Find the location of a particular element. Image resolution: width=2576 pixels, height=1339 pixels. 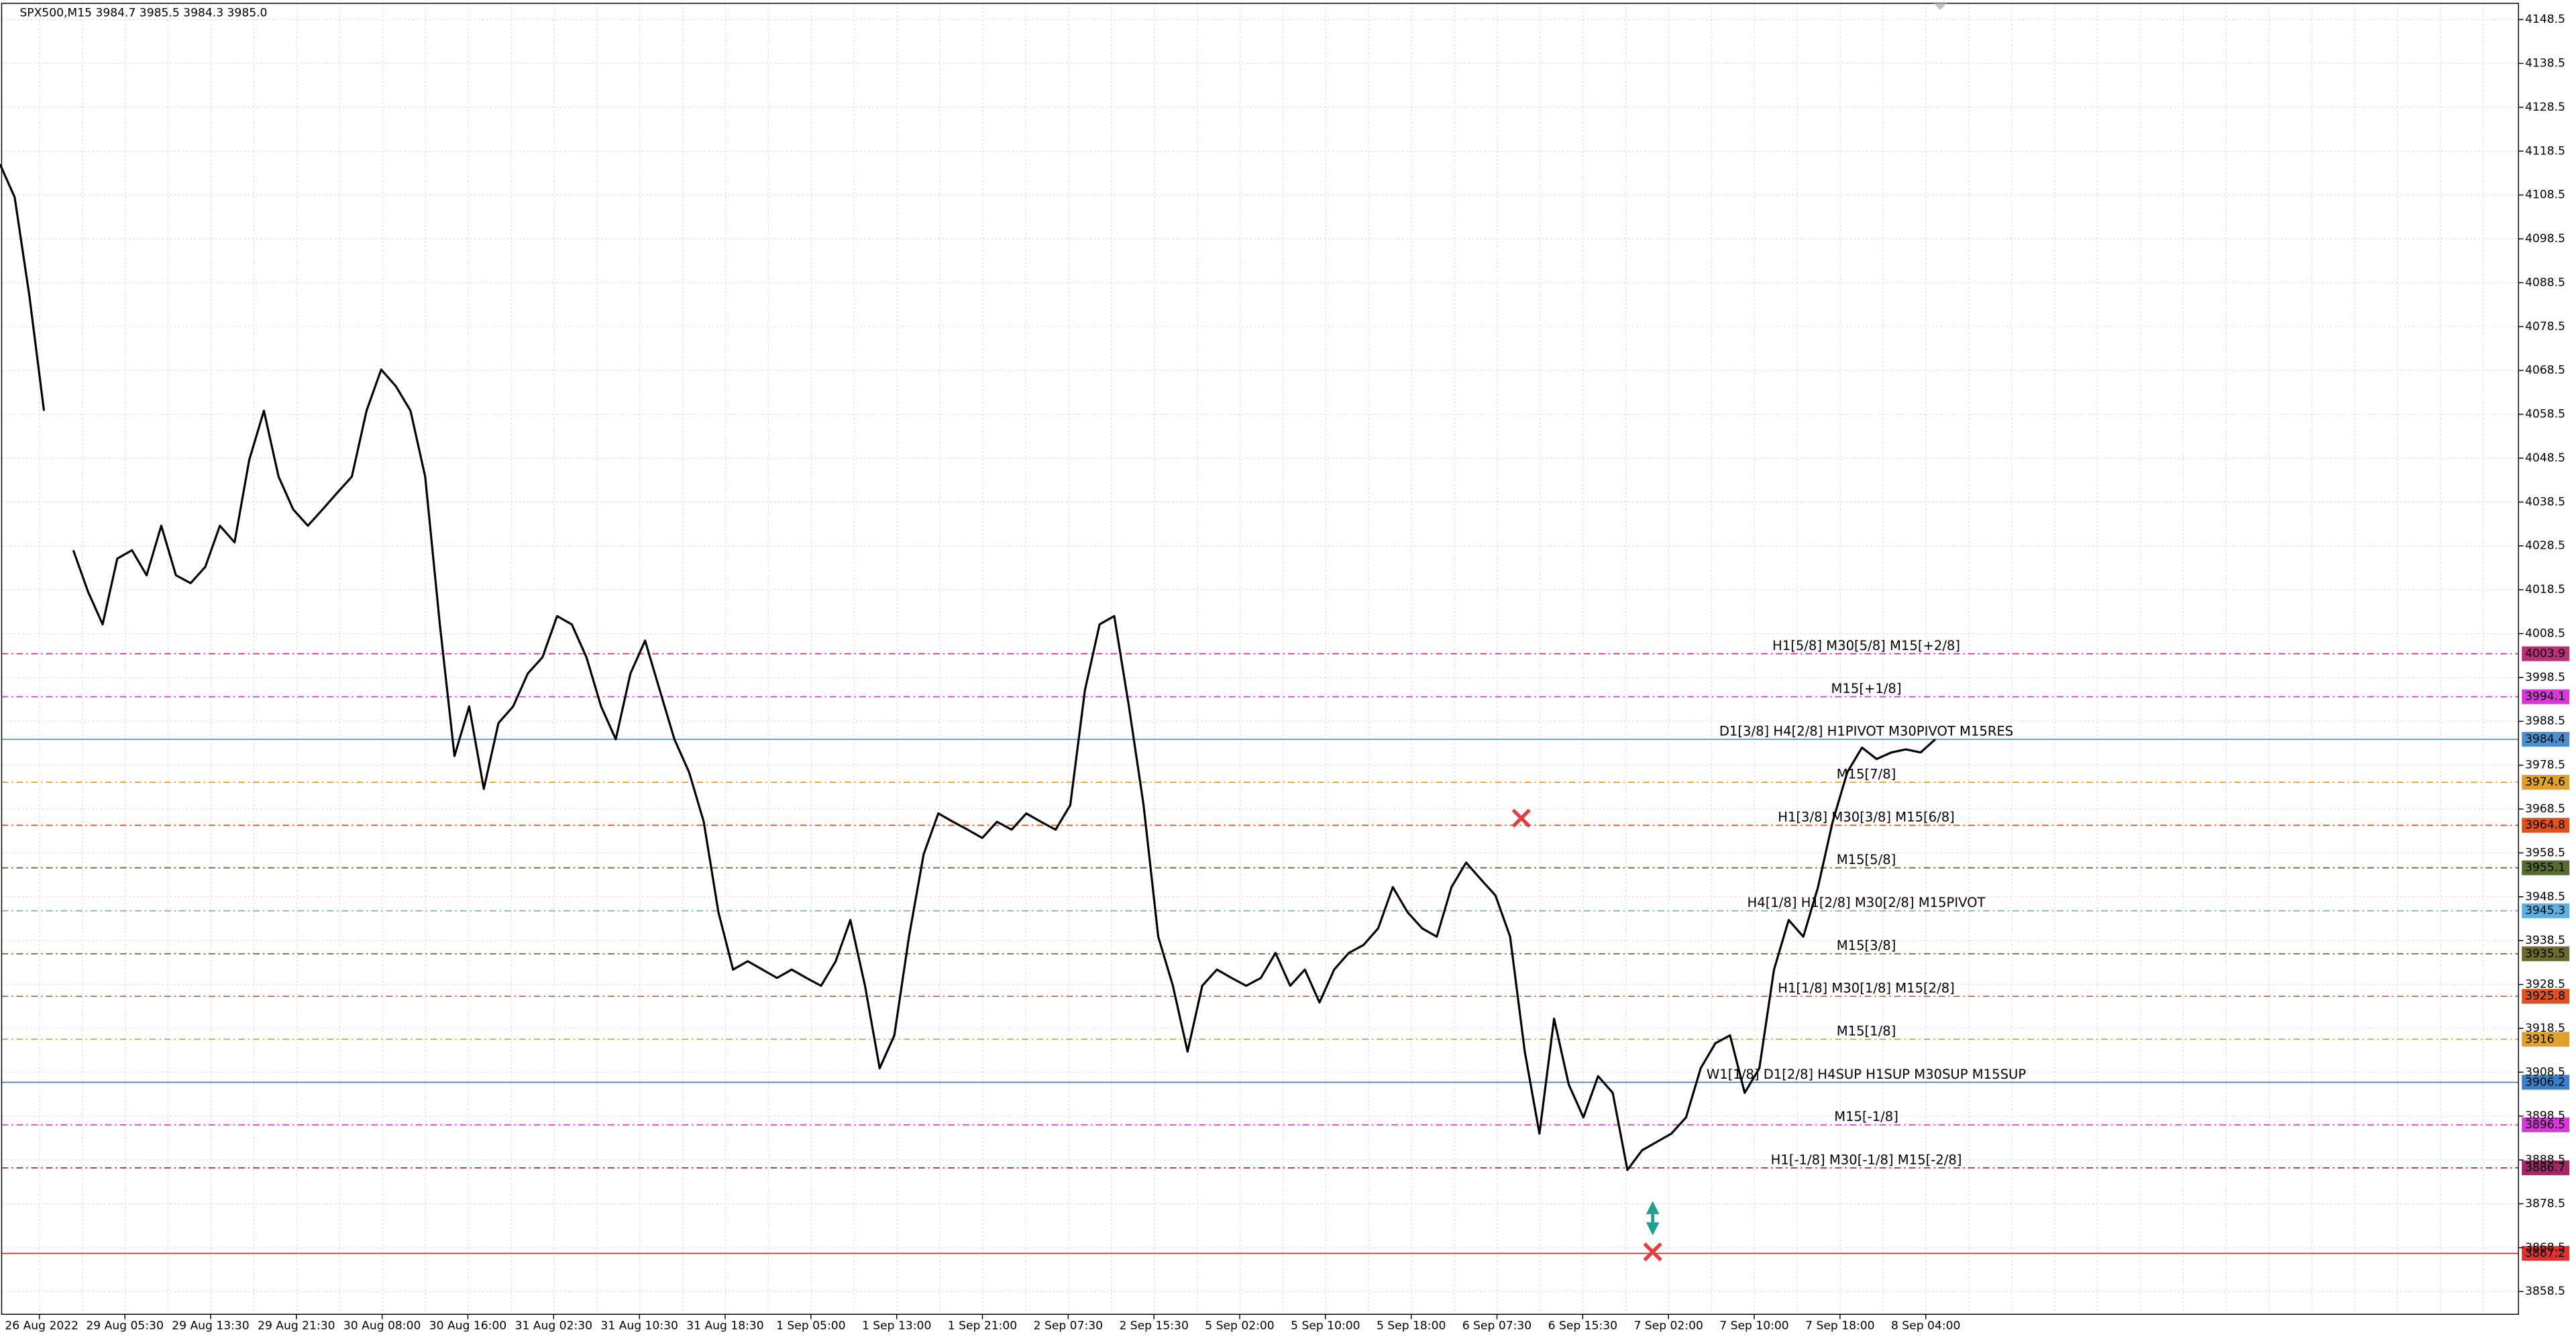

x-tick-label: 5 Sep 10:00 is located at coordinates (1325, 1325).